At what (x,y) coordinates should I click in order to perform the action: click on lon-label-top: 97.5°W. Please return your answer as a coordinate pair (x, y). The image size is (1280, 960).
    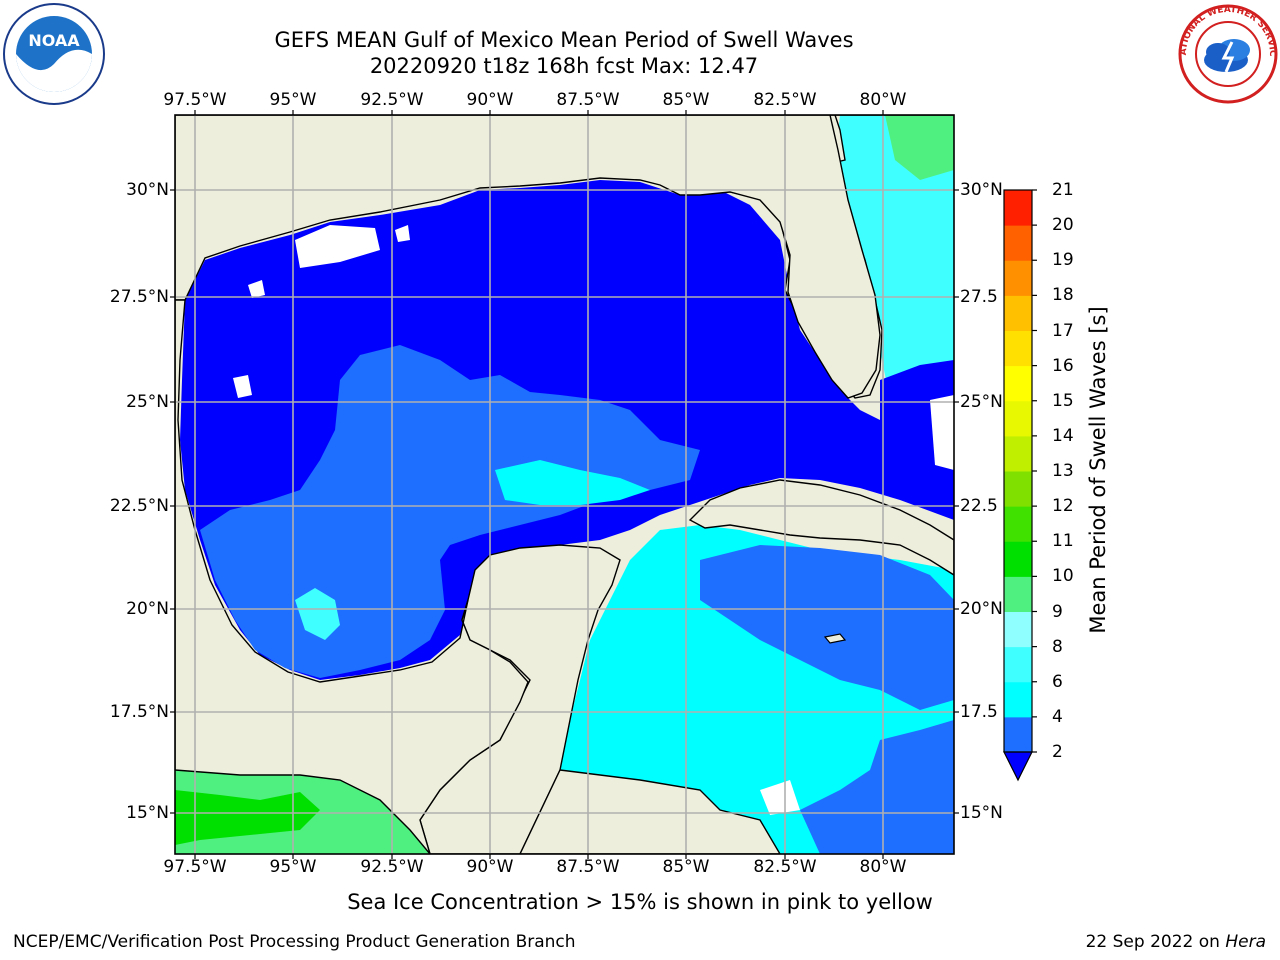
    Looking at the image, I should click on (195, 100).